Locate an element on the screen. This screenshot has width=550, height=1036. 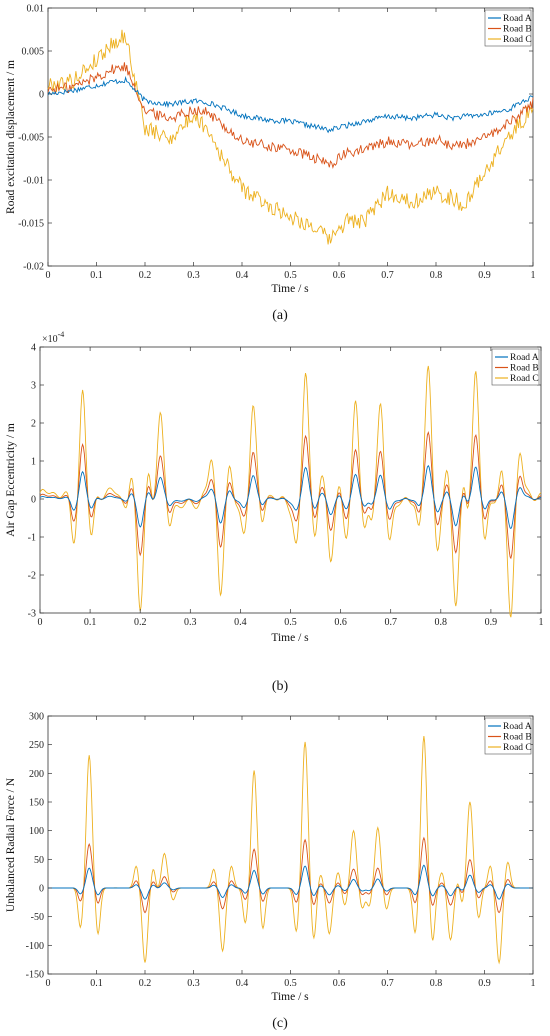
panel-caption: (b) is located at coordinates (280, 686).